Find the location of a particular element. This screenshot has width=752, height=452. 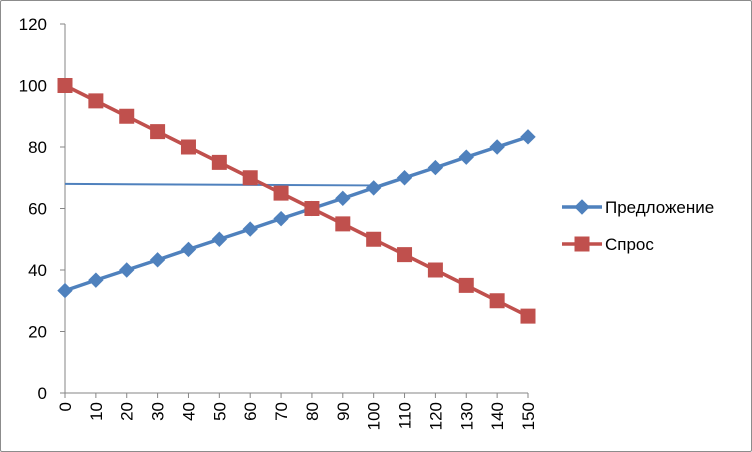

y-tick-label: 120 is located at coordinates (33, 24).